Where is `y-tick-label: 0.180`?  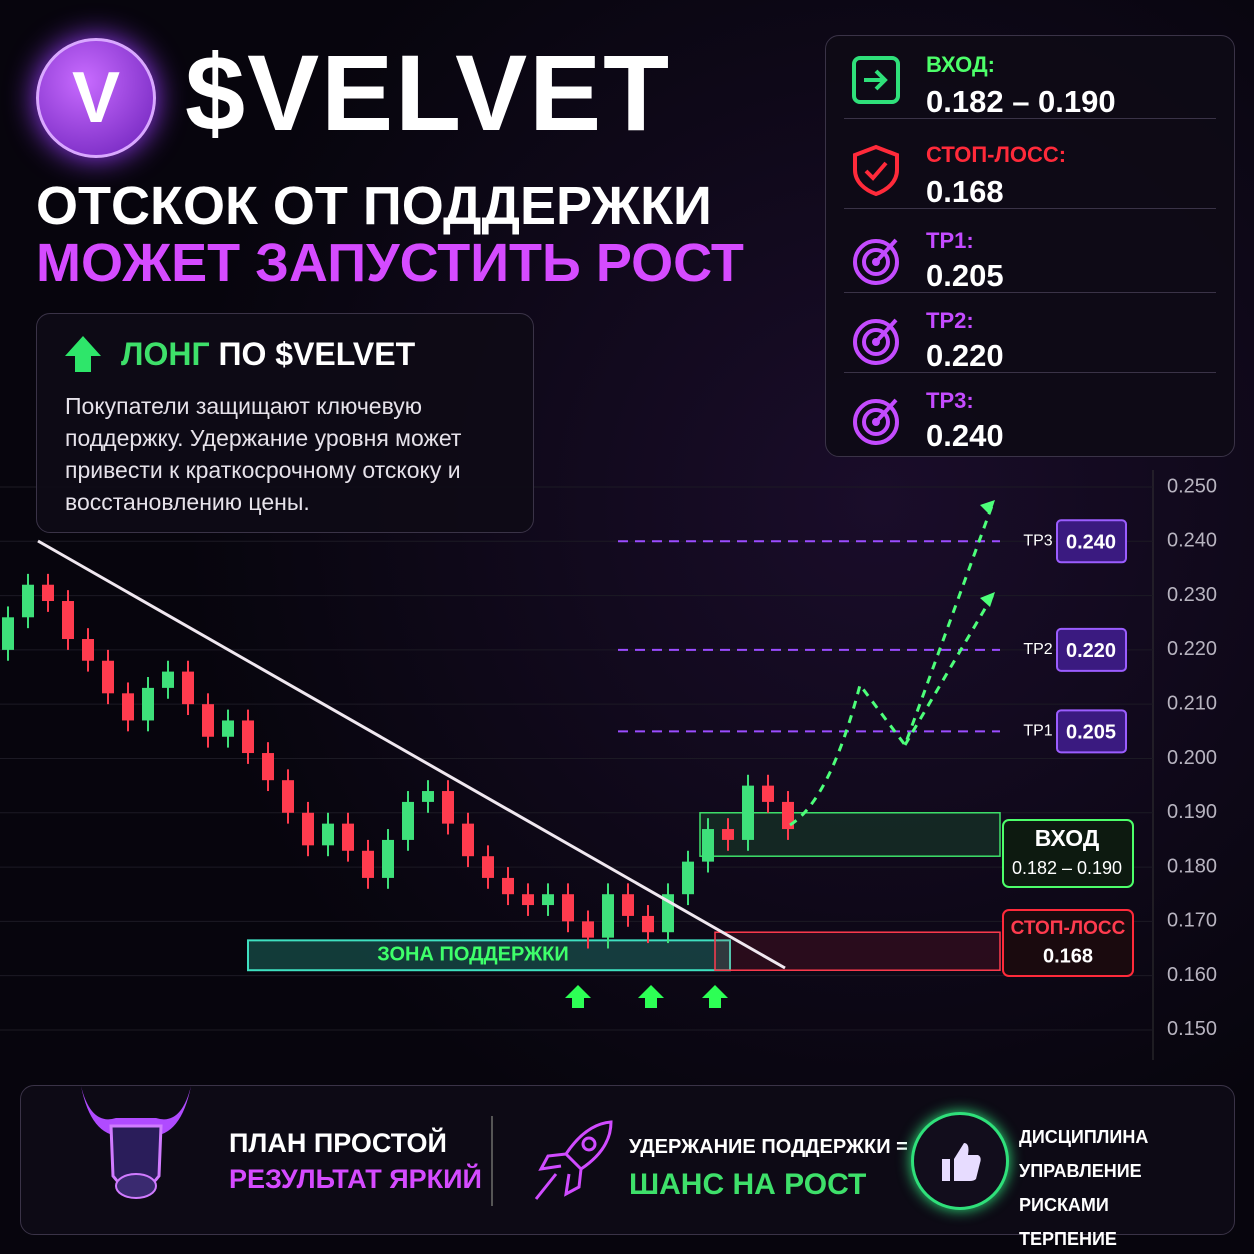
y-tick-label: 0.180 is located at coordinates (1192, 866).